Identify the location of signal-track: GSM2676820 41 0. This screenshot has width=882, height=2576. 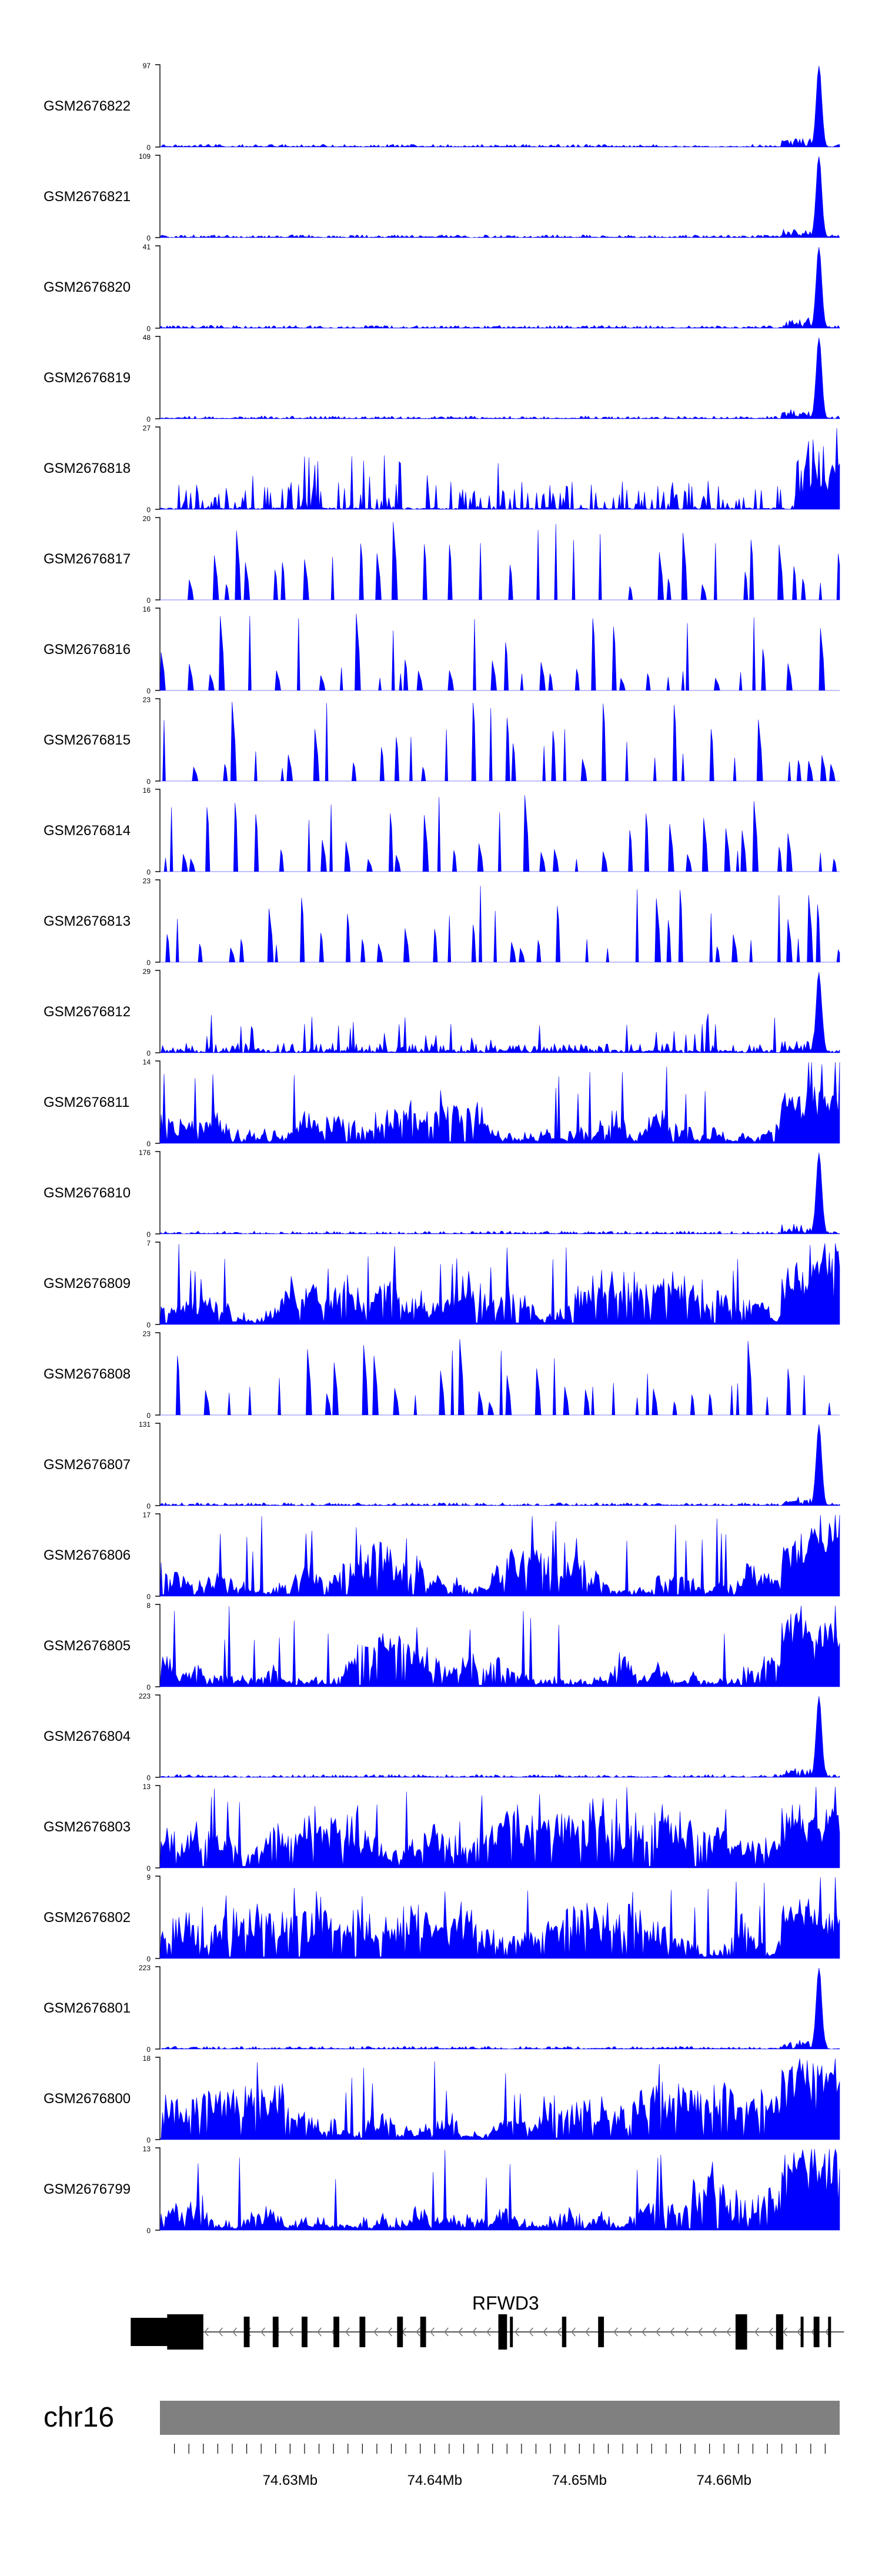
(442, 288).